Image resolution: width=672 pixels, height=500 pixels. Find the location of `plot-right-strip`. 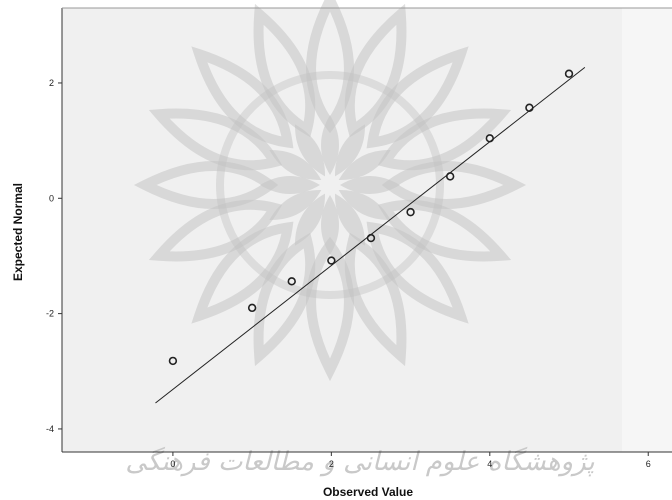

plot-right-strip is located at coordinates (647, 230).